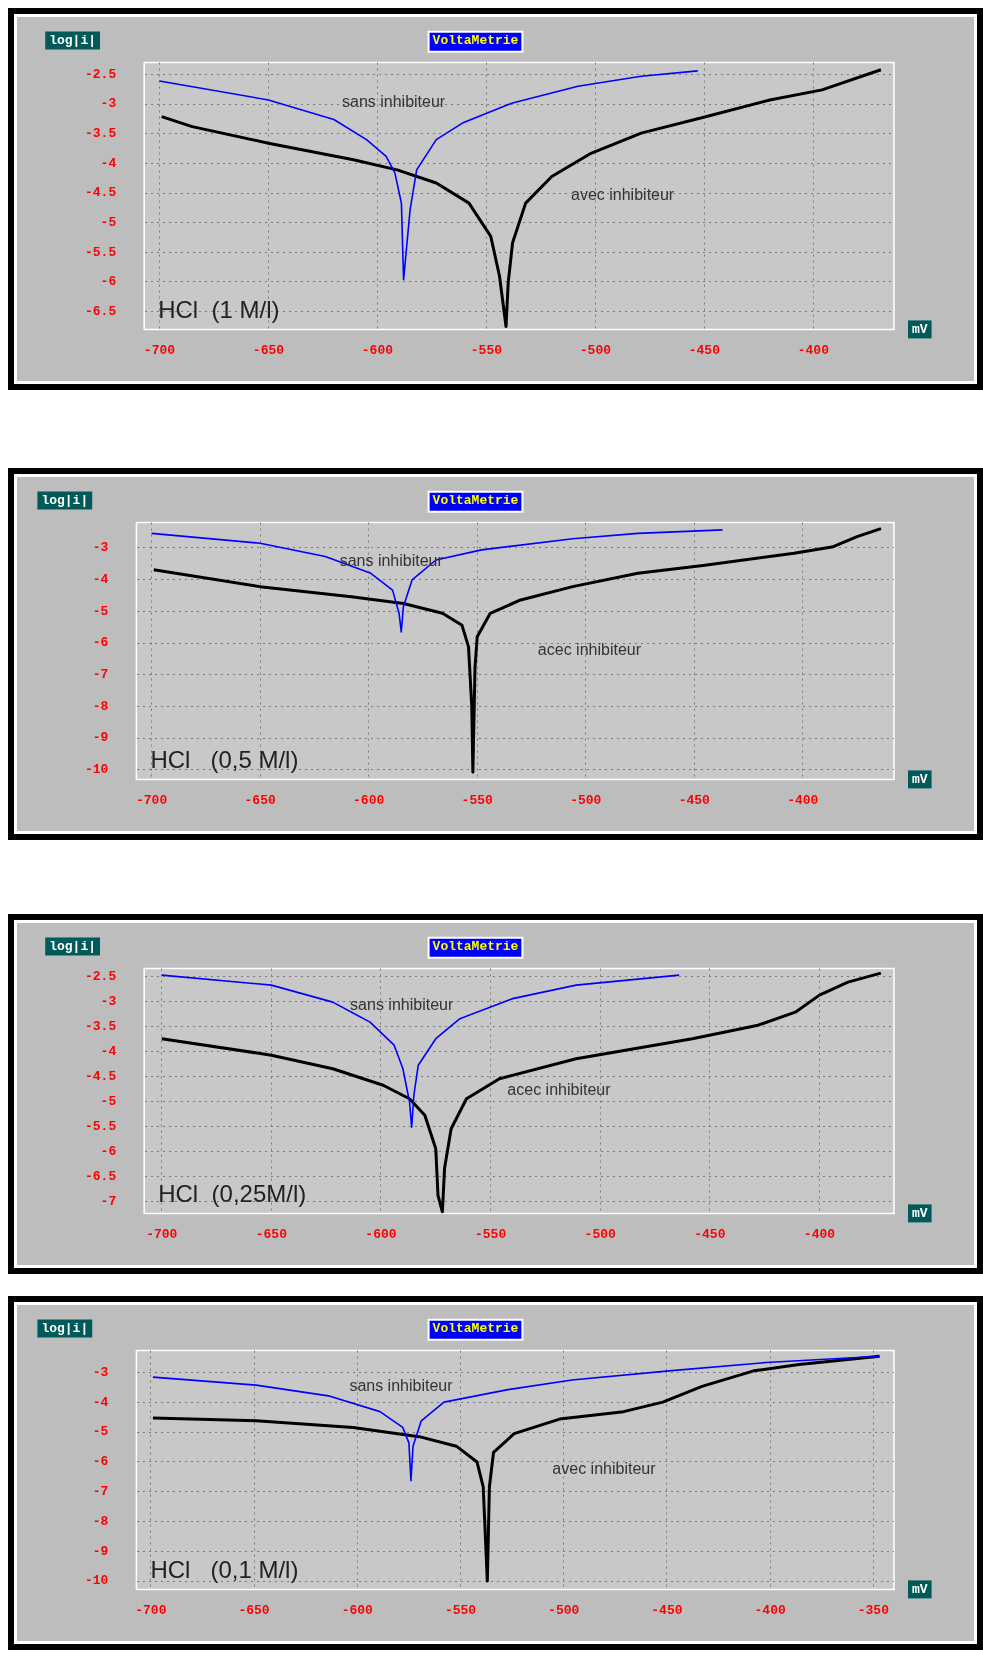  Describe the element at coordinates (873, 1611) in the screenshot. I see `x-tick-label: -350` at that location.